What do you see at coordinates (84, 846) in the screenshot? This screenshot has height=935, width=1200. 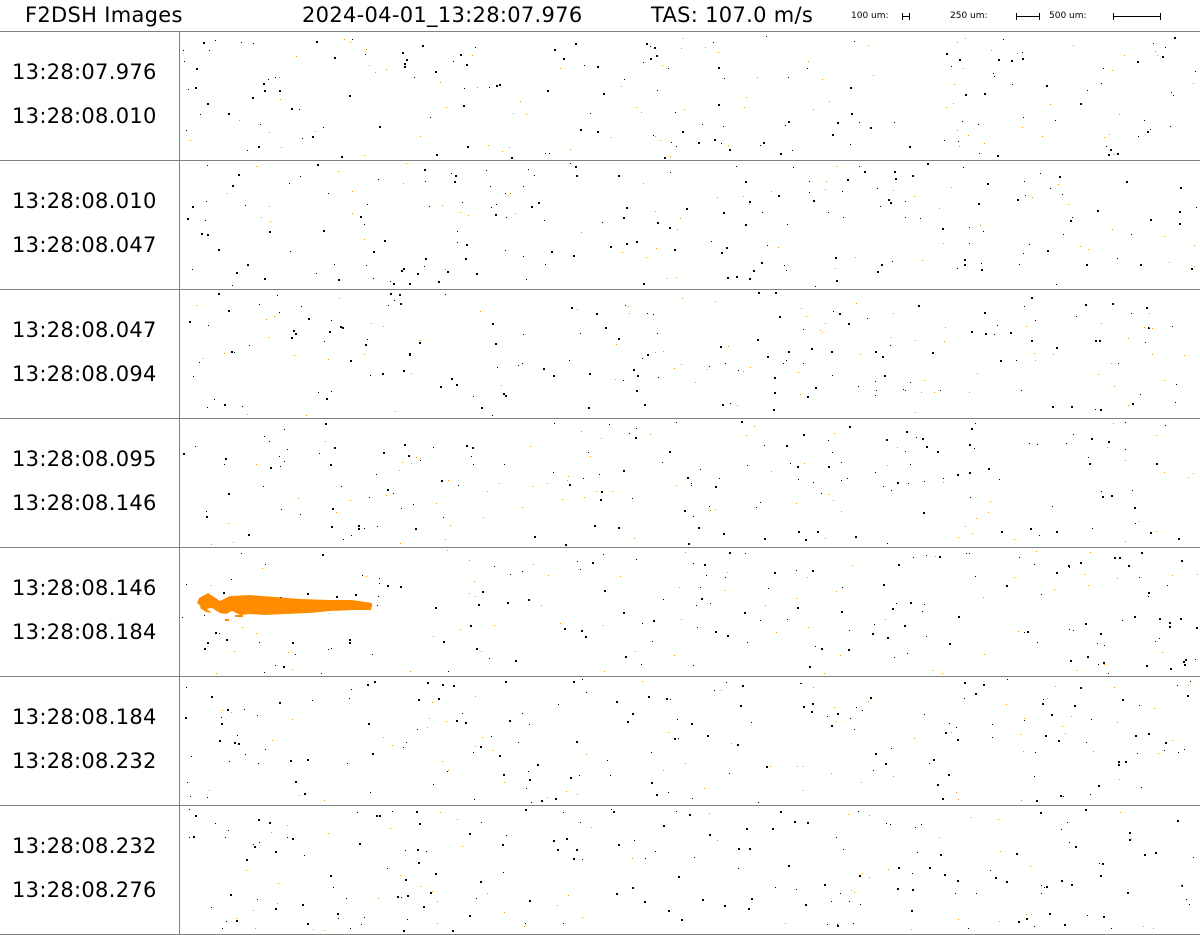 I see `strip-start-time: 13:28:08.232` at bounding box center [84, 846].